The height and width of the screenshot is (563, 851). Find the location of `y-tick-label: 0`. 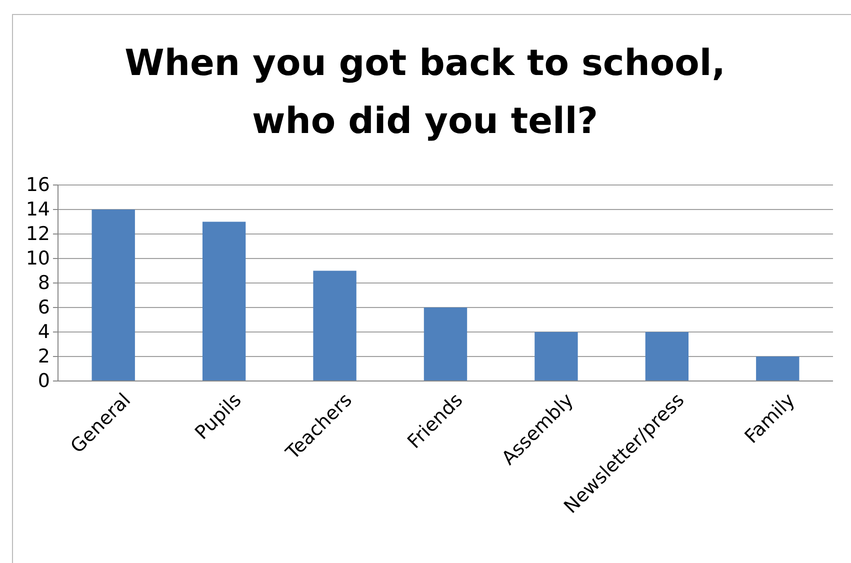

y-tick-label: 0 is located at coordinates (44, 381).